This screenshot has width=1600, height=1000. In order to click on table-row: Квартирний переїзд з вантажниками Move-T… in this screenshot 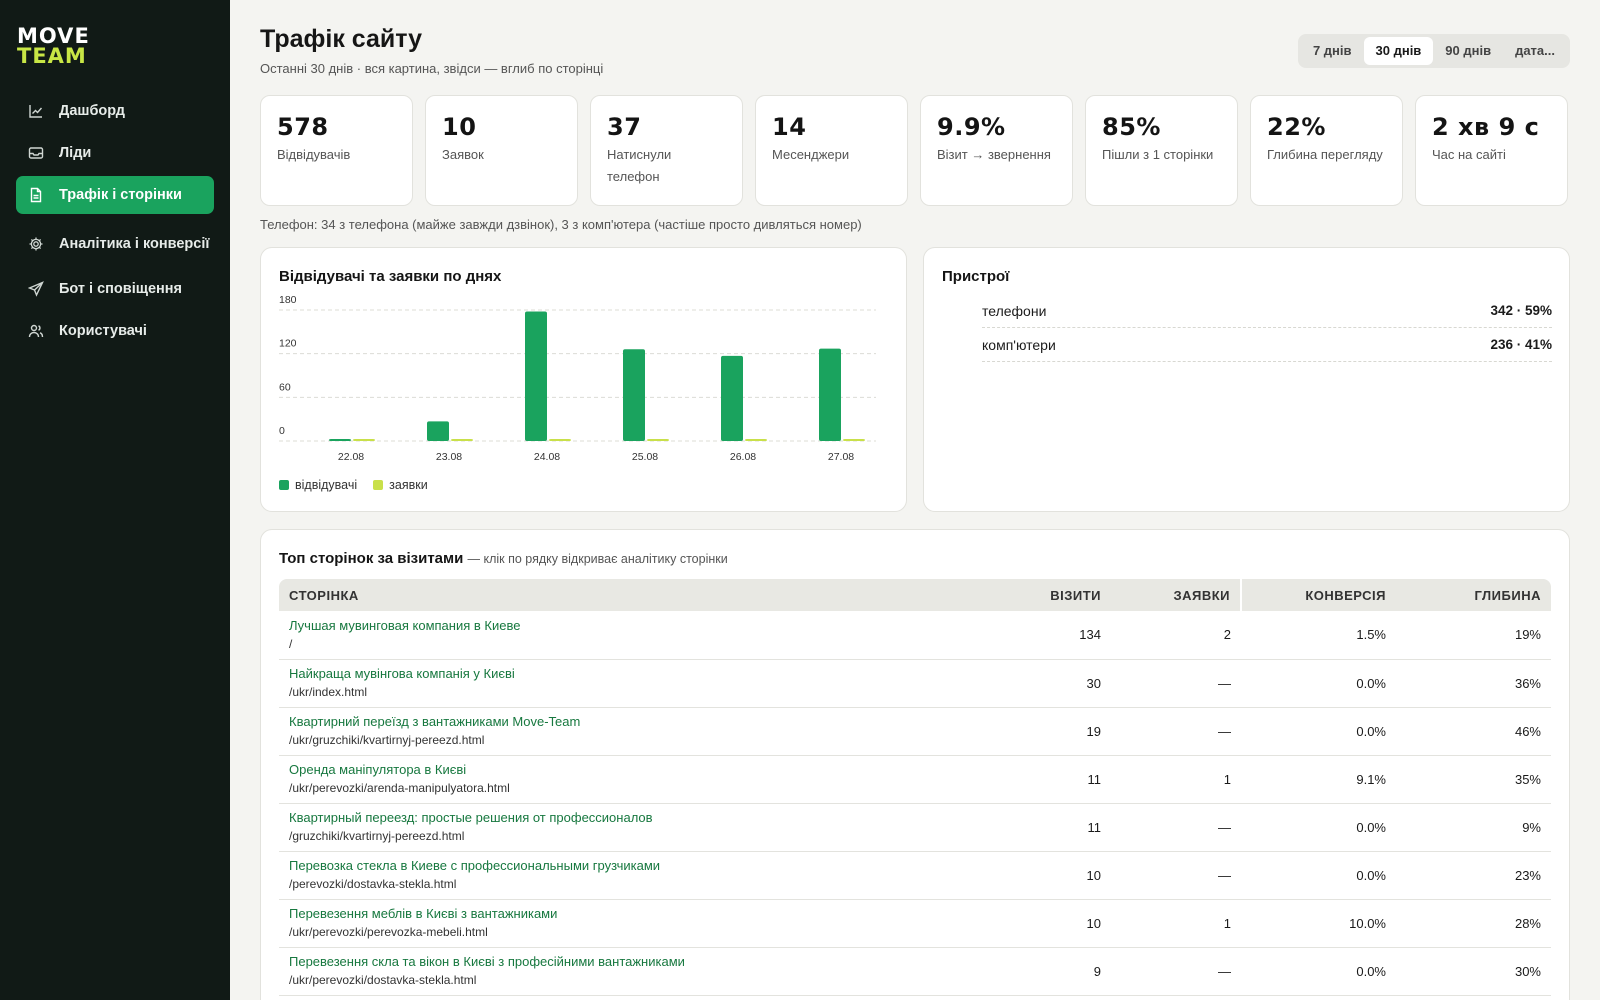, I will do `click(915, 731)`.